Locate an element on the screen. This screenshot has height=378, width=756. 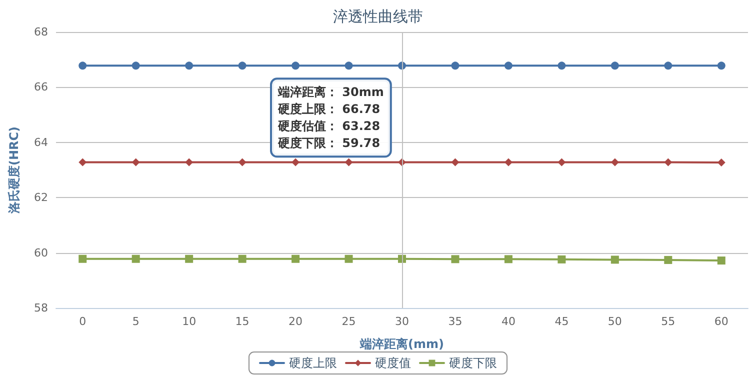
x-axis-title: 端淬距离(mm) is located at coordinates (401, 344).